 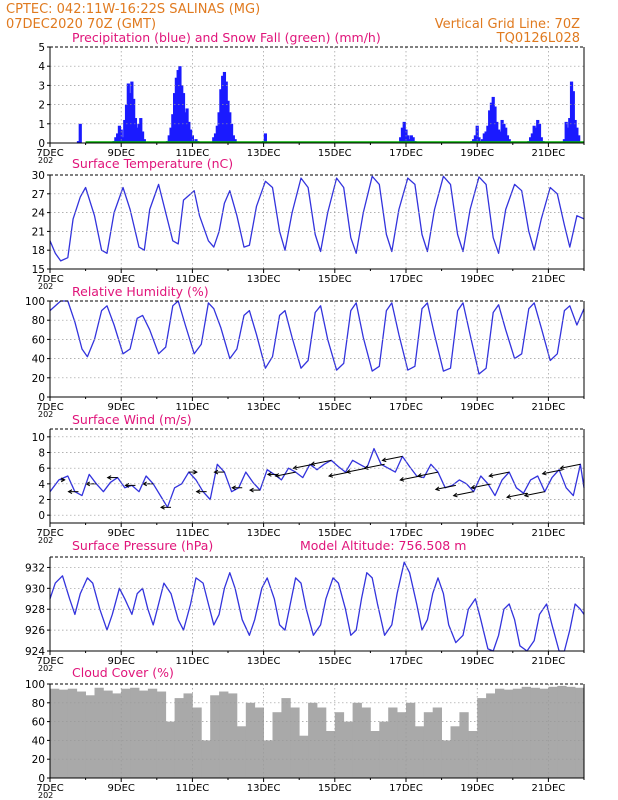 I want to click on temp-ytick-label: 24, so click(x=39, y=214).